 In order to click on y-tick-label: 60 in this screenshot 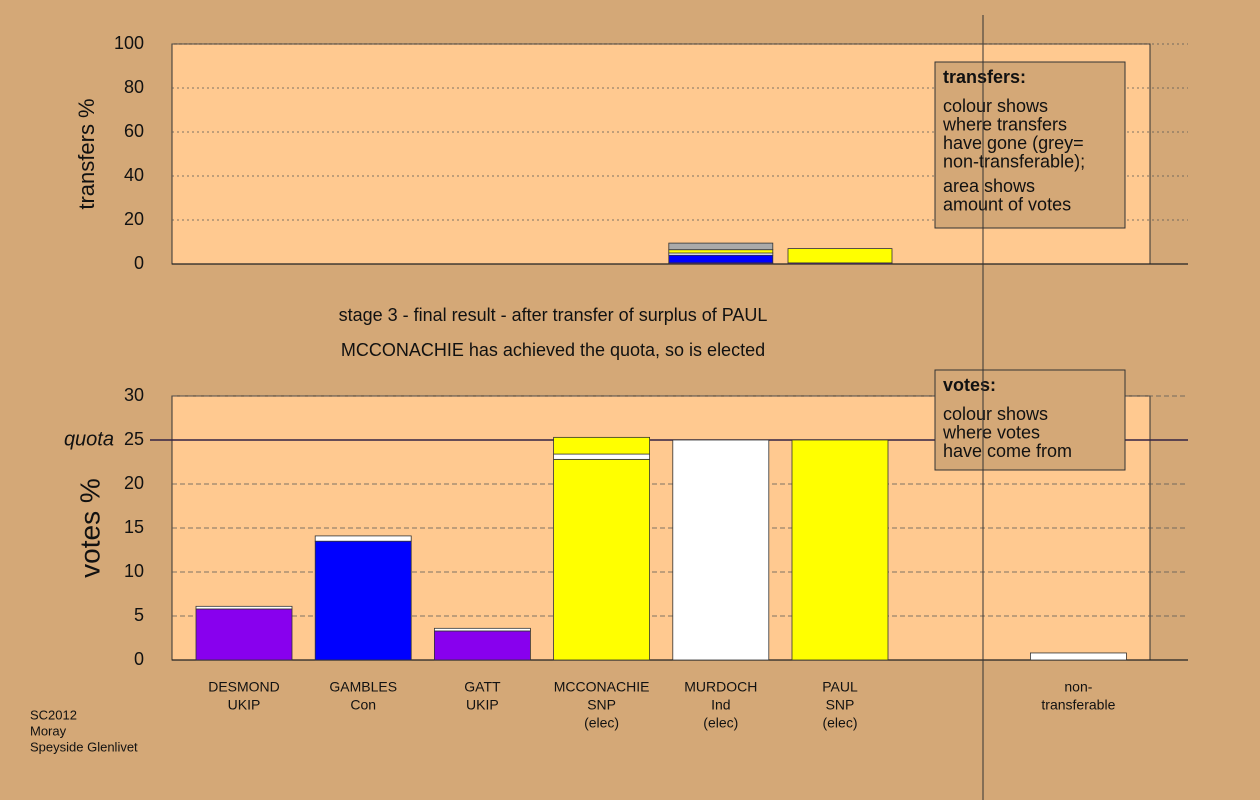, I will do `click(134, 131)`.